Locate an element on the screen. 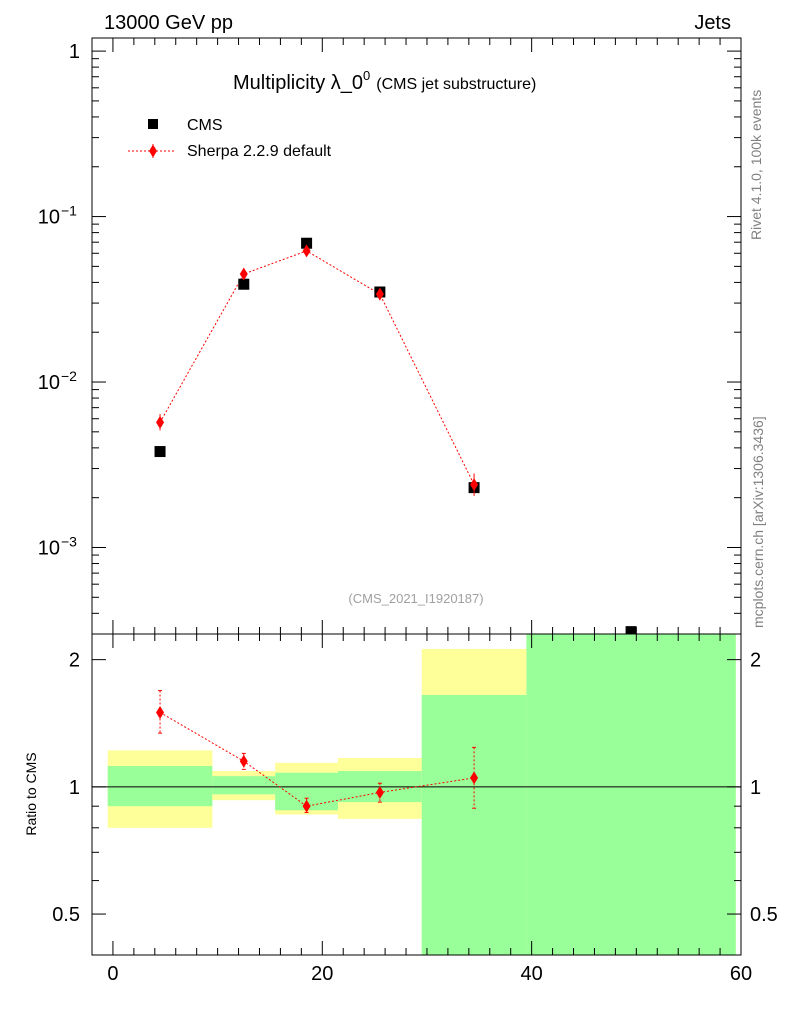 This screenshot has width=786, height=1024. x-tick-label-0: 0 is located at coordinates (112, 974).